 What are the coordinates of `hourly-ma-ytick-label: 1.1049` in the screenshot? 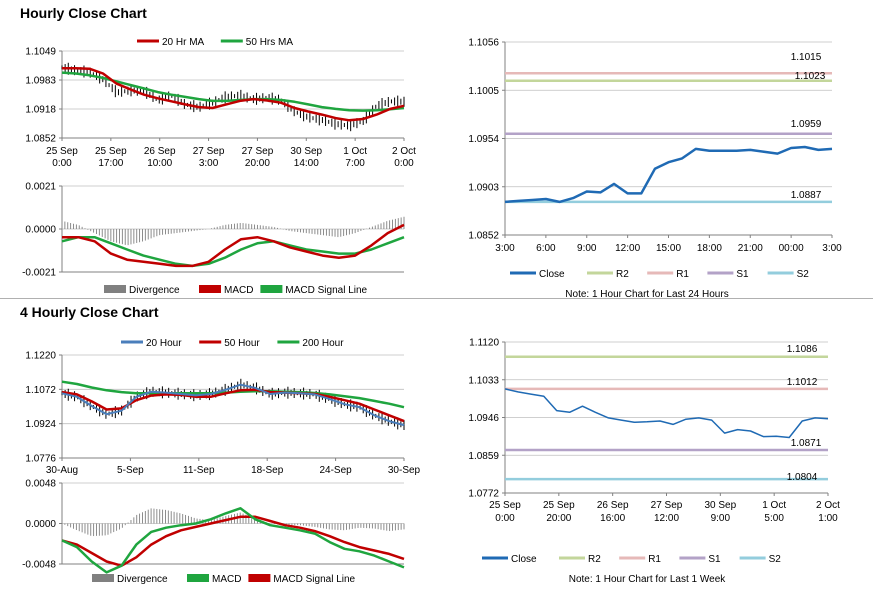 It's located at (40, 52).